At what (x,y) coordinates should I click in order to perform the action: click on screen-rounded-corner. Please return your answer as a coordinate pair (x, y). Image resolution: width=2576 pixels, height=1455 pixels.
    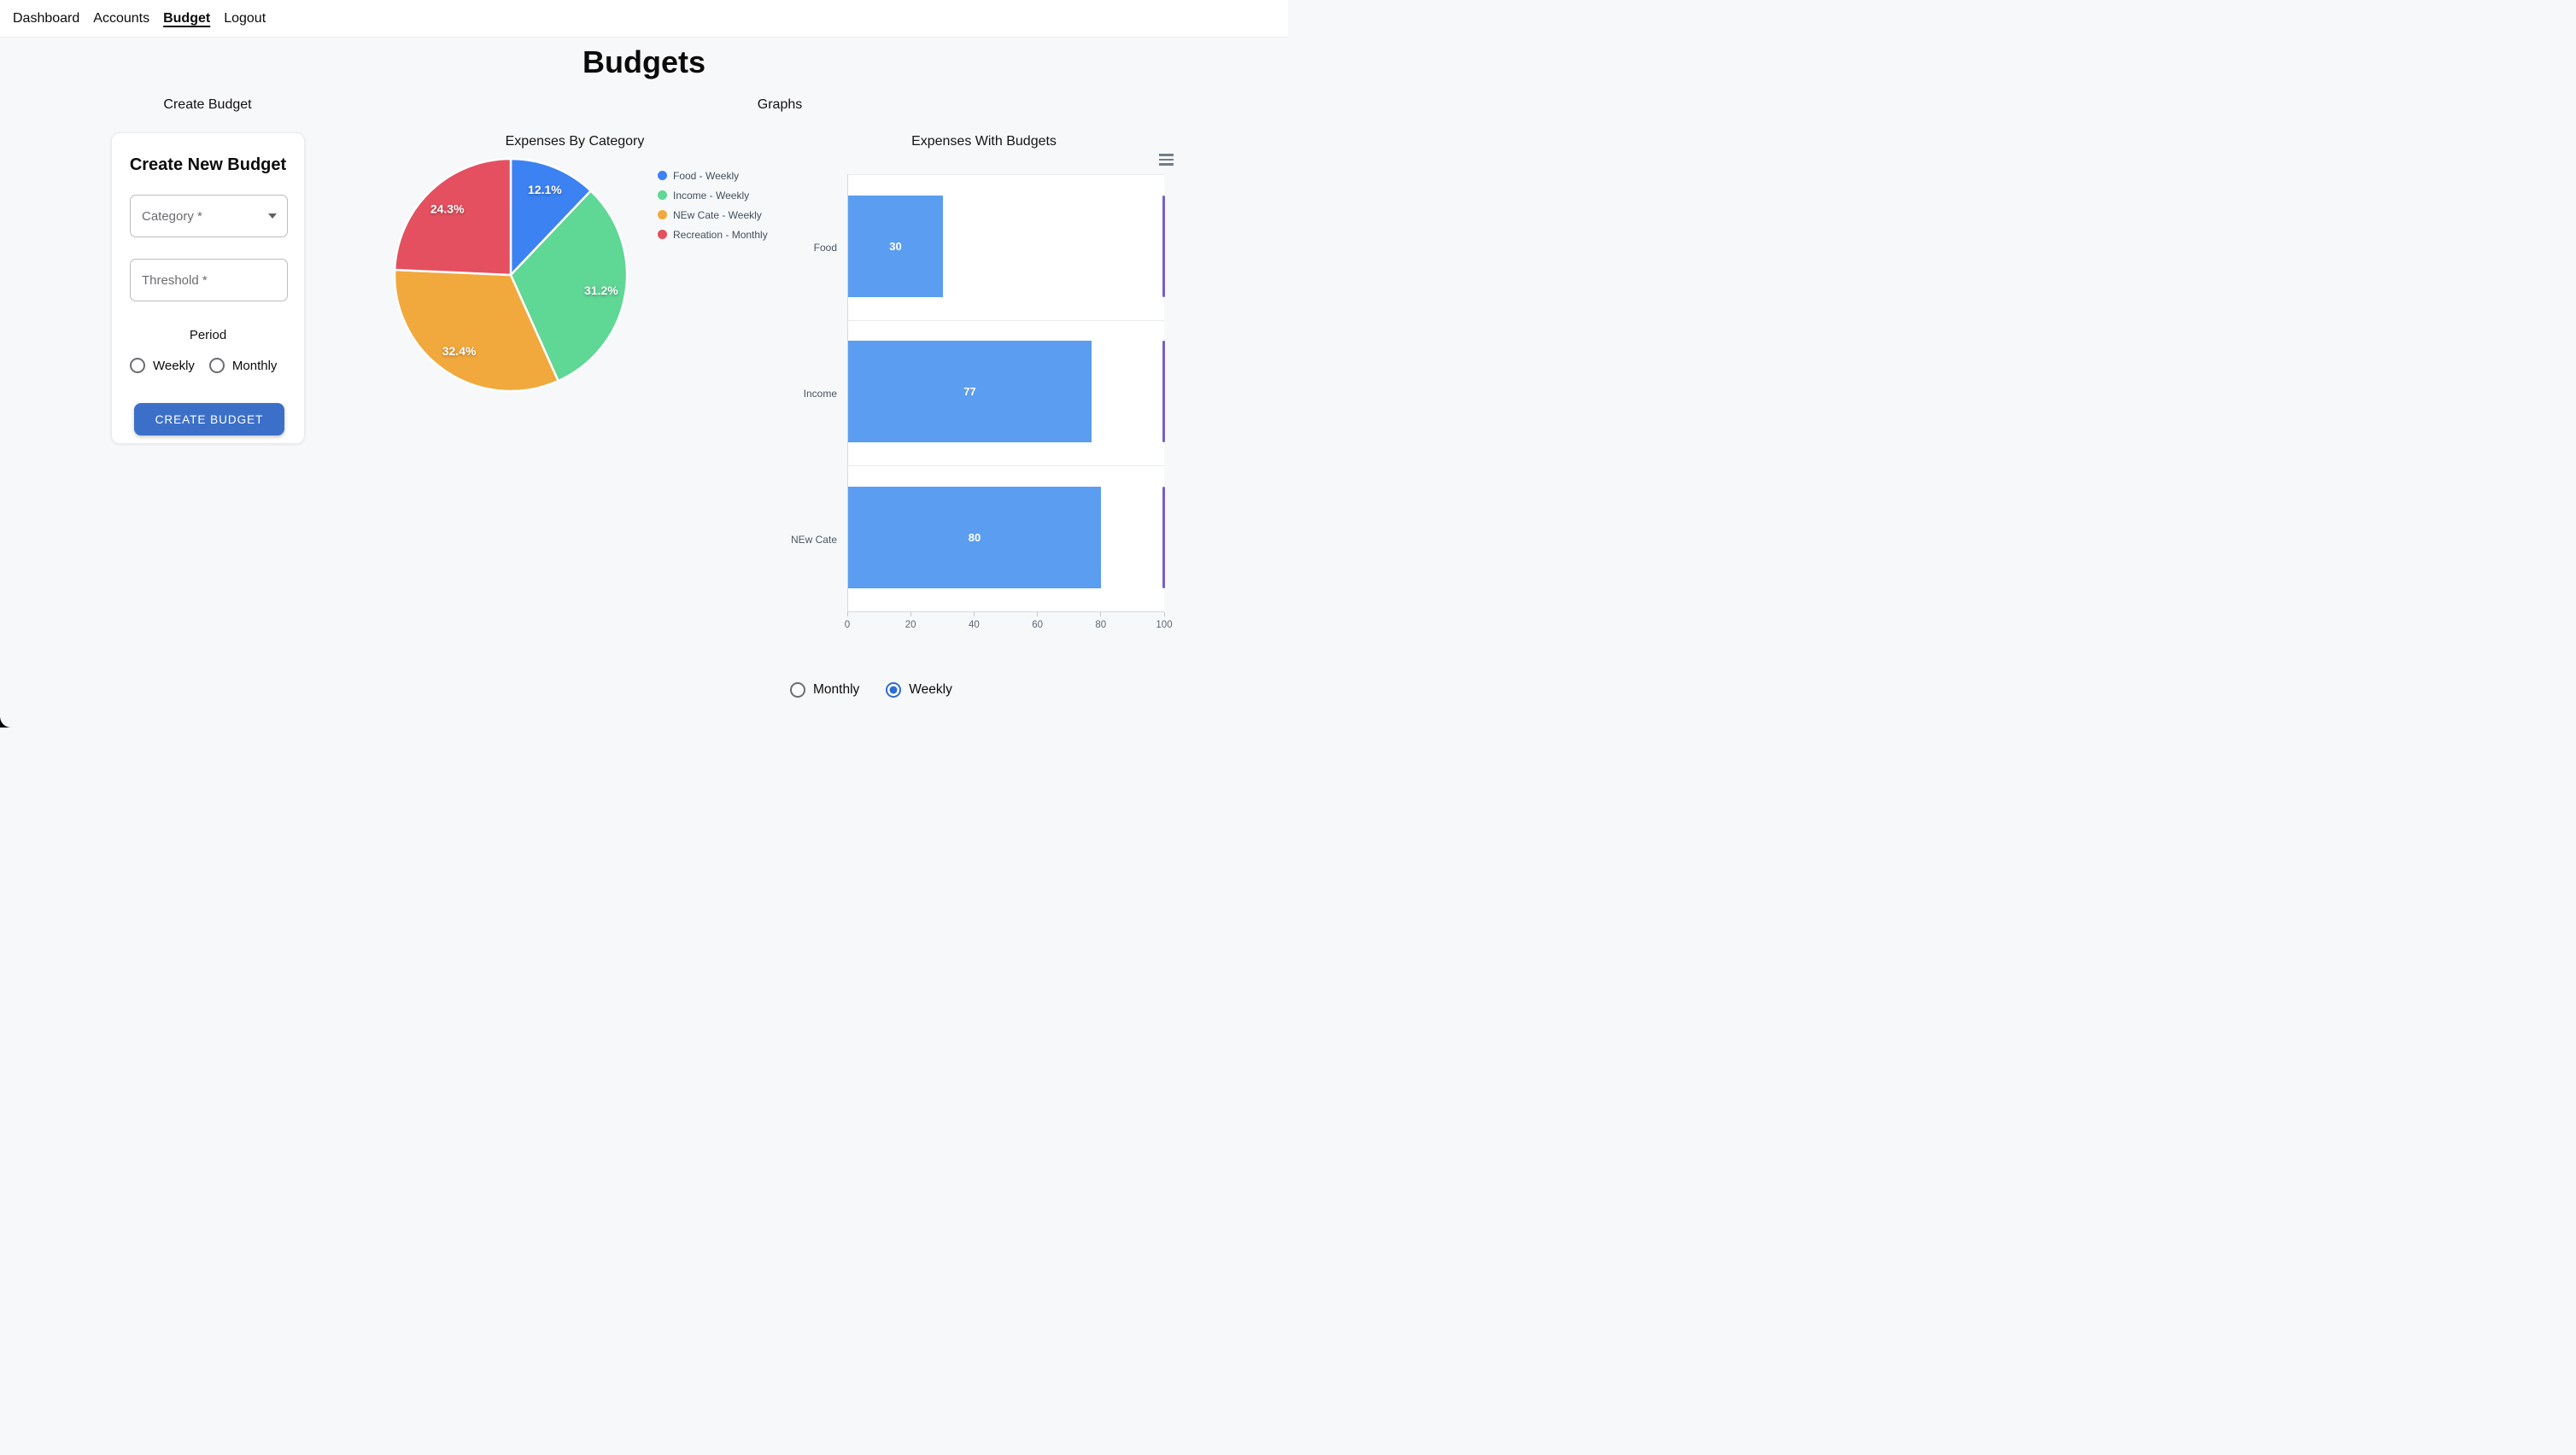
    Looking at the image, I should click on (5, 722).